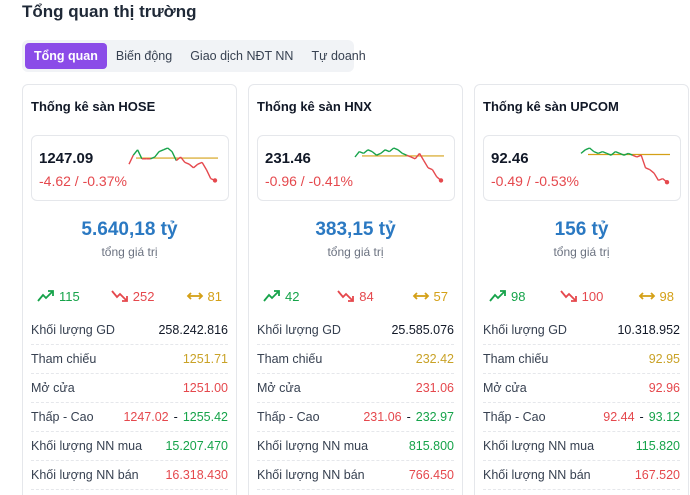 This screenshot has width=690, height=495. Describe the element at coordinates (422, 330) in the screenshot. I see `value-volume: 25.585.076` at that location.